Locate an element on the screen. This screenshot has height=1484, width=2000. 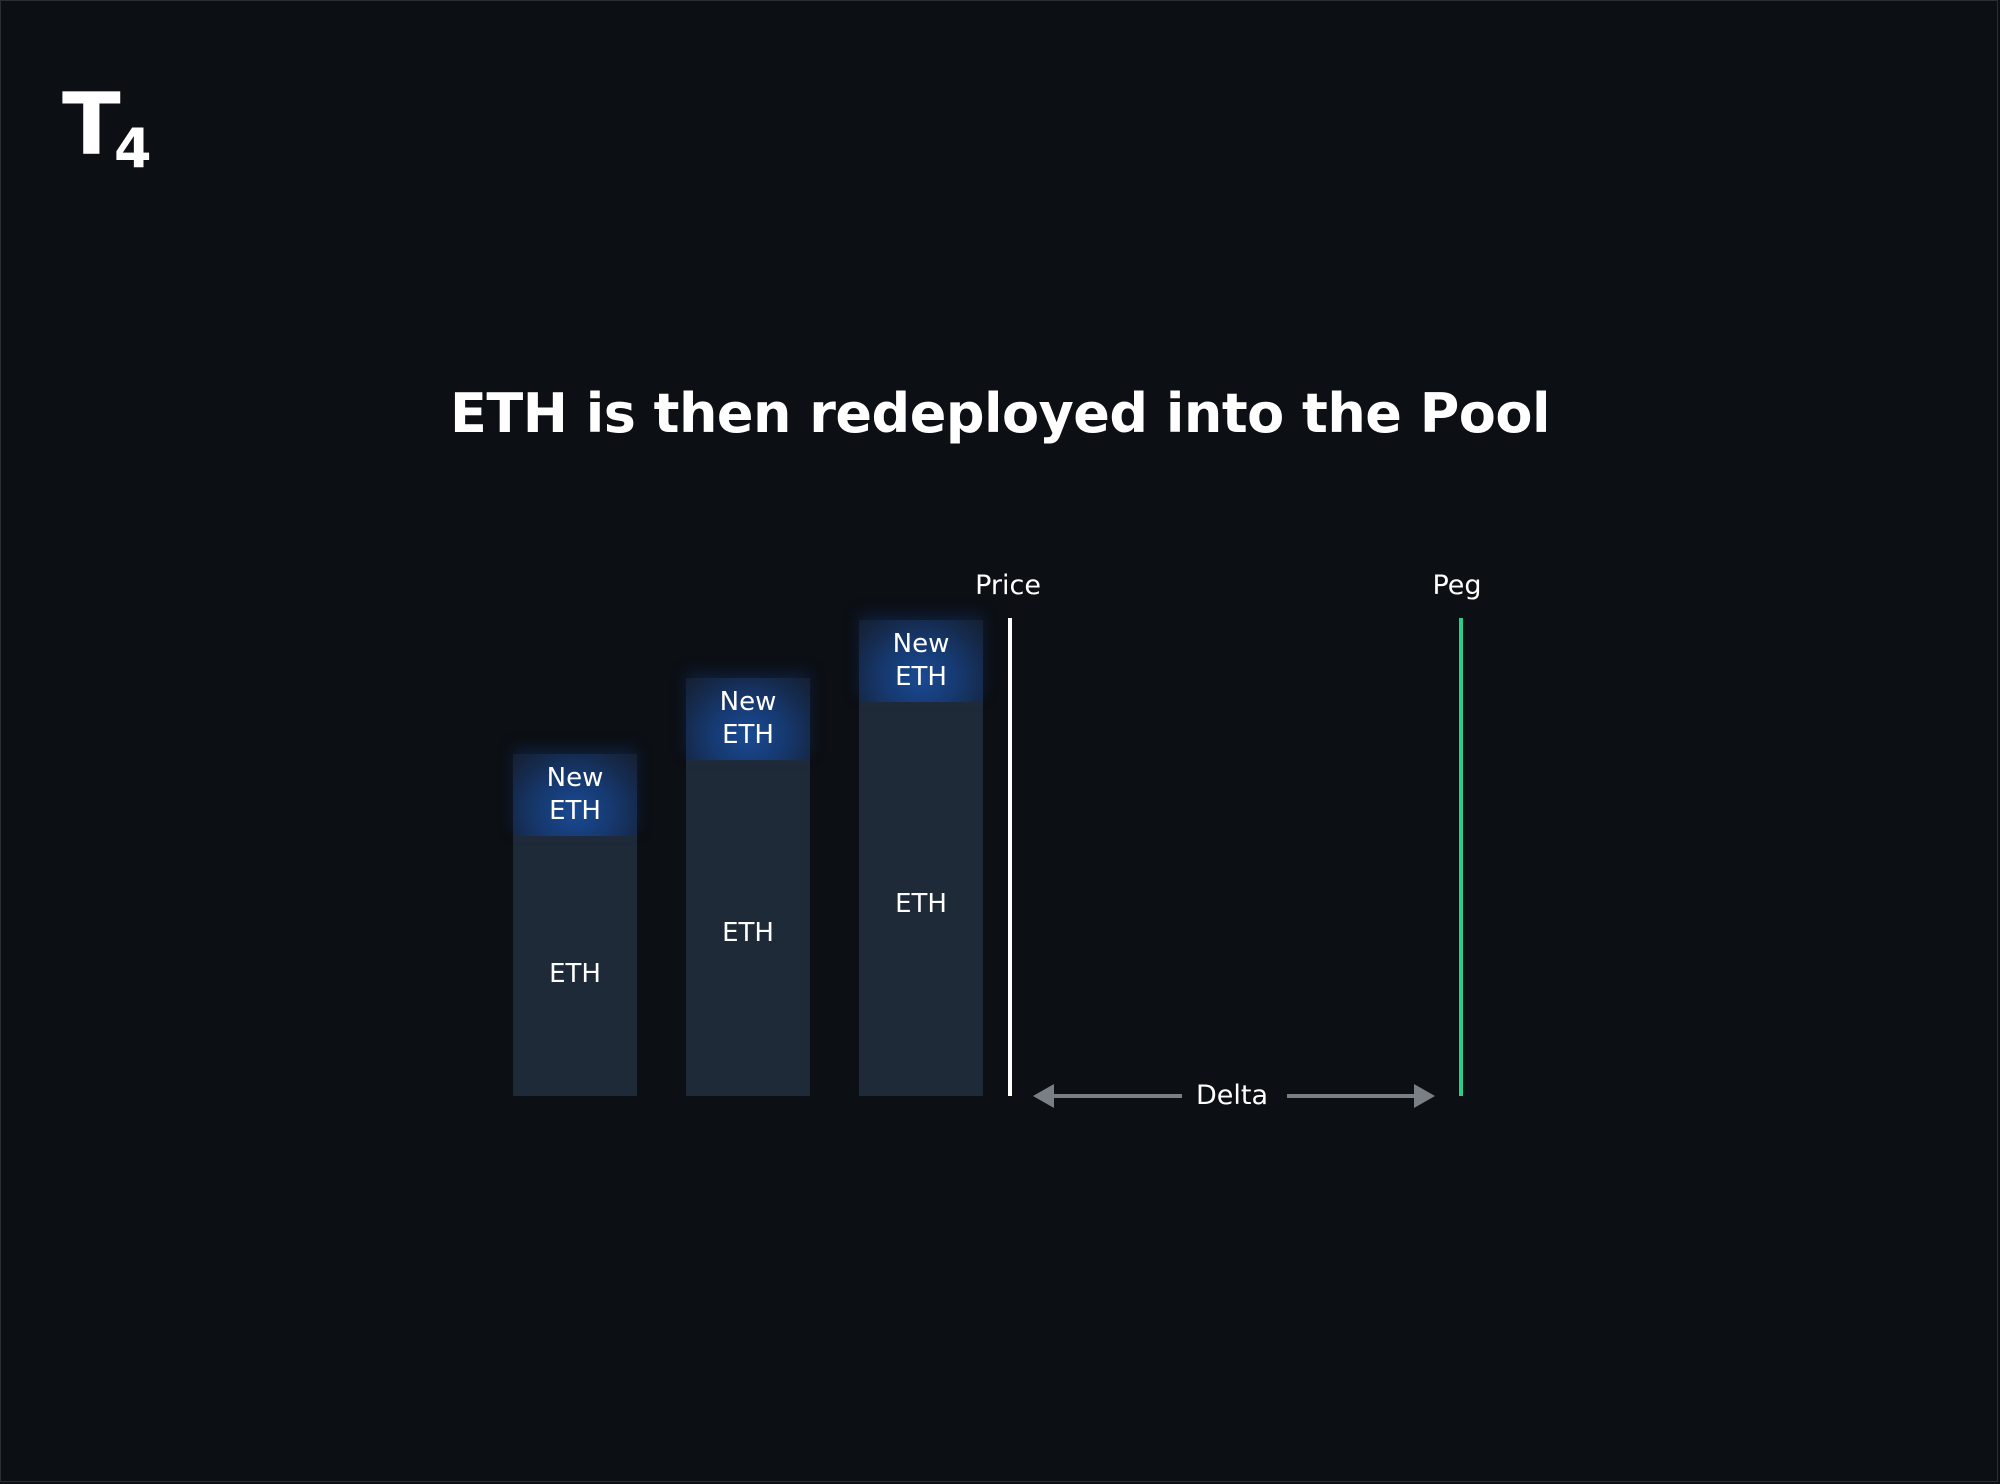
eth-bar-1: New ETH ETH is located at coordinates (575, 925).